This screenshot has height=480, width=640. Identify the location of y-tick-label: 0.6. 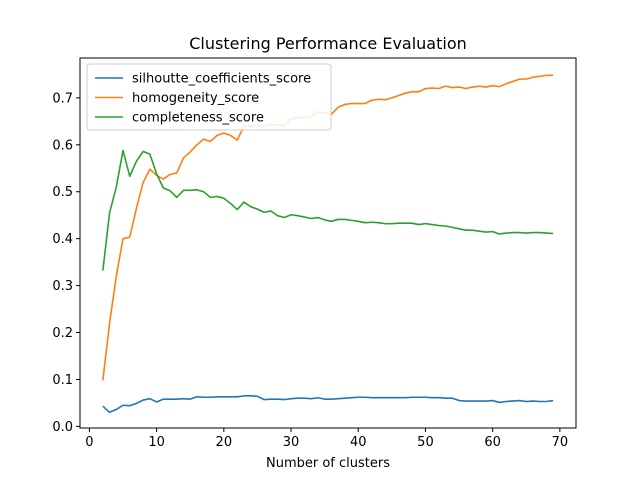
(62, 145).